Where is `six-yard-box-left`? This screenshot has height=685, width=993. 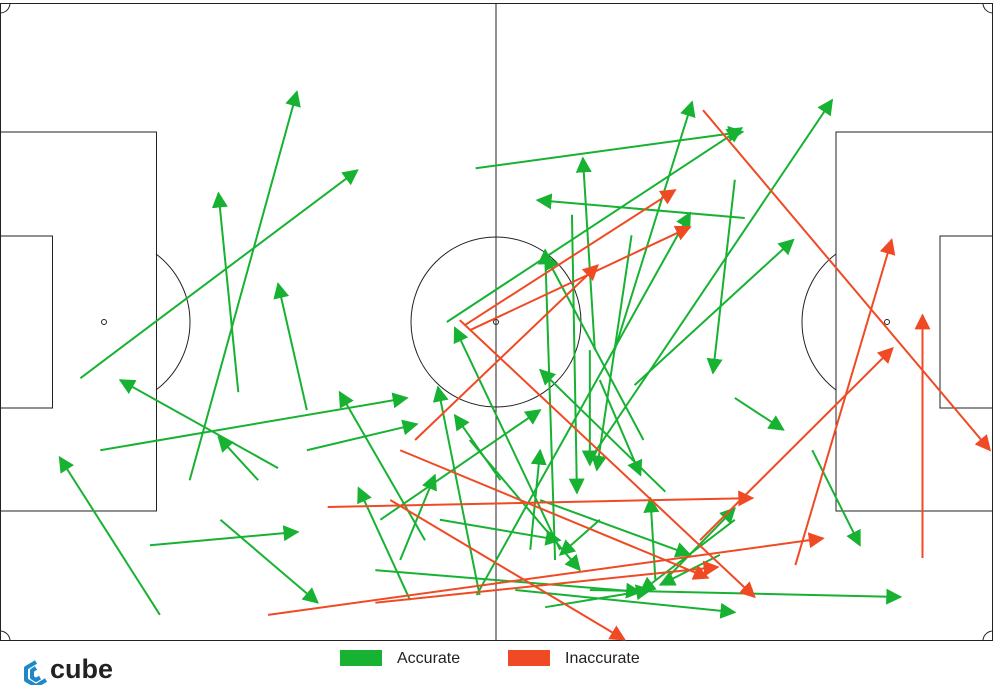
six-yard-box-left is located at coordinates (26, 322).